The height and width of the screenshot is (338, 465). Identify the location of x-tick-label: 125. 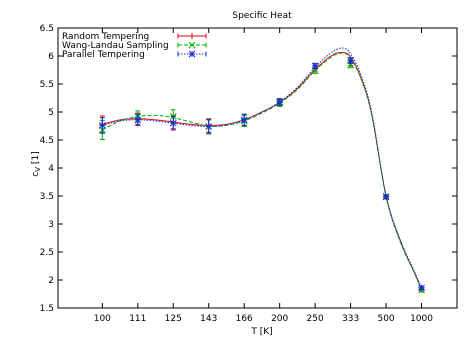
(173, 319).